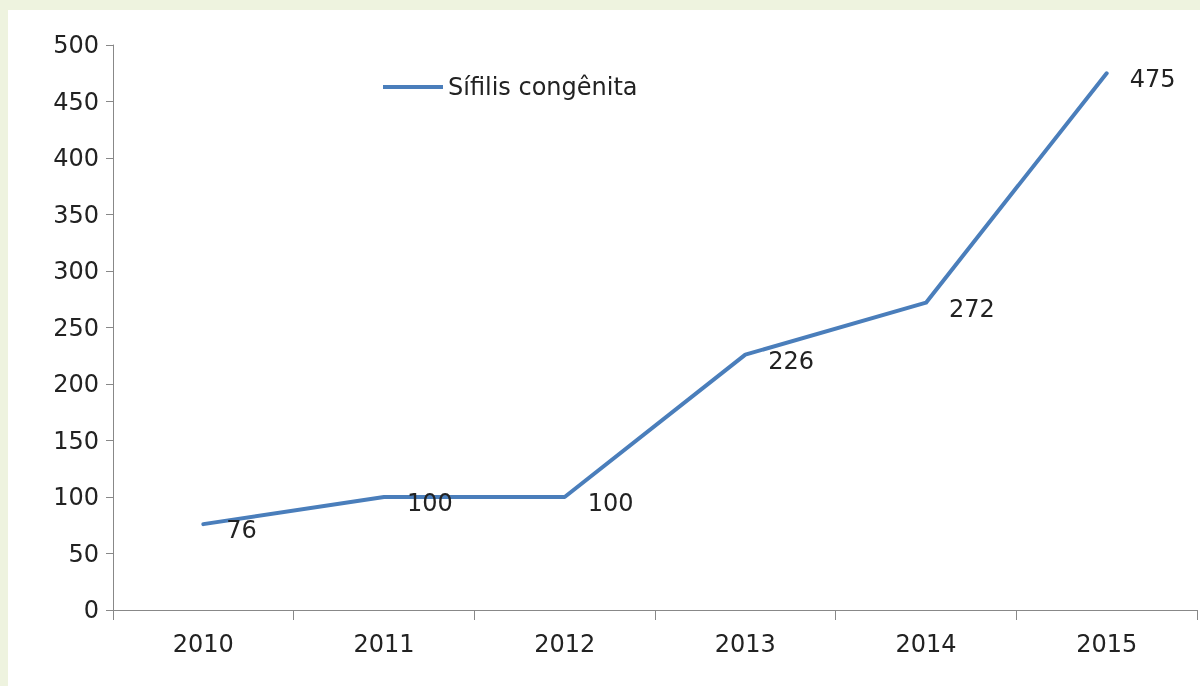  Describe the element at coordinates (384, 644) in the screenshot. I see `x-tick-label: 2011` at that location.